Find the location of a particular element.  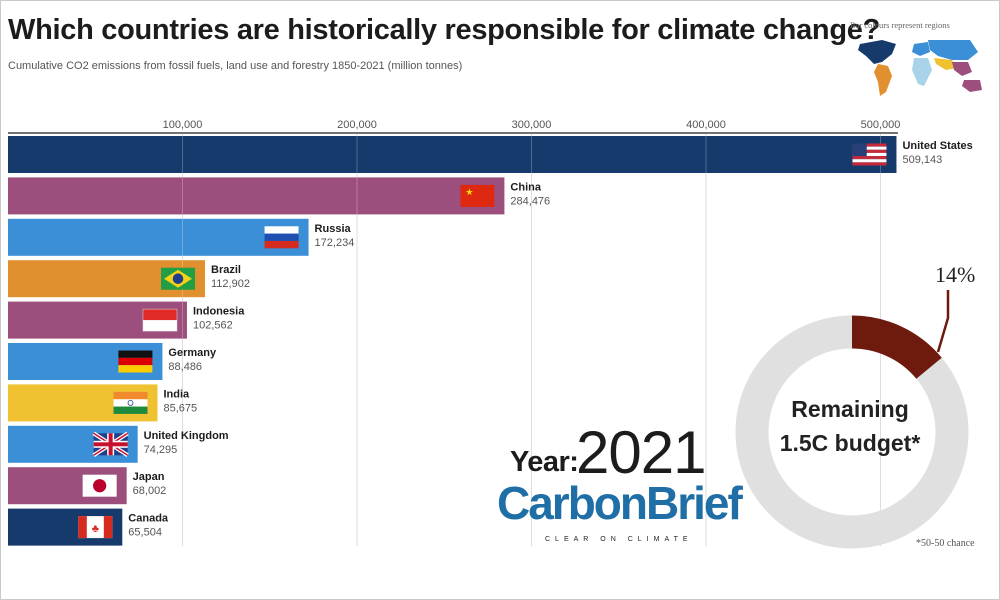

bar-label-value: 284,476 is located at coordinates (530, 201).